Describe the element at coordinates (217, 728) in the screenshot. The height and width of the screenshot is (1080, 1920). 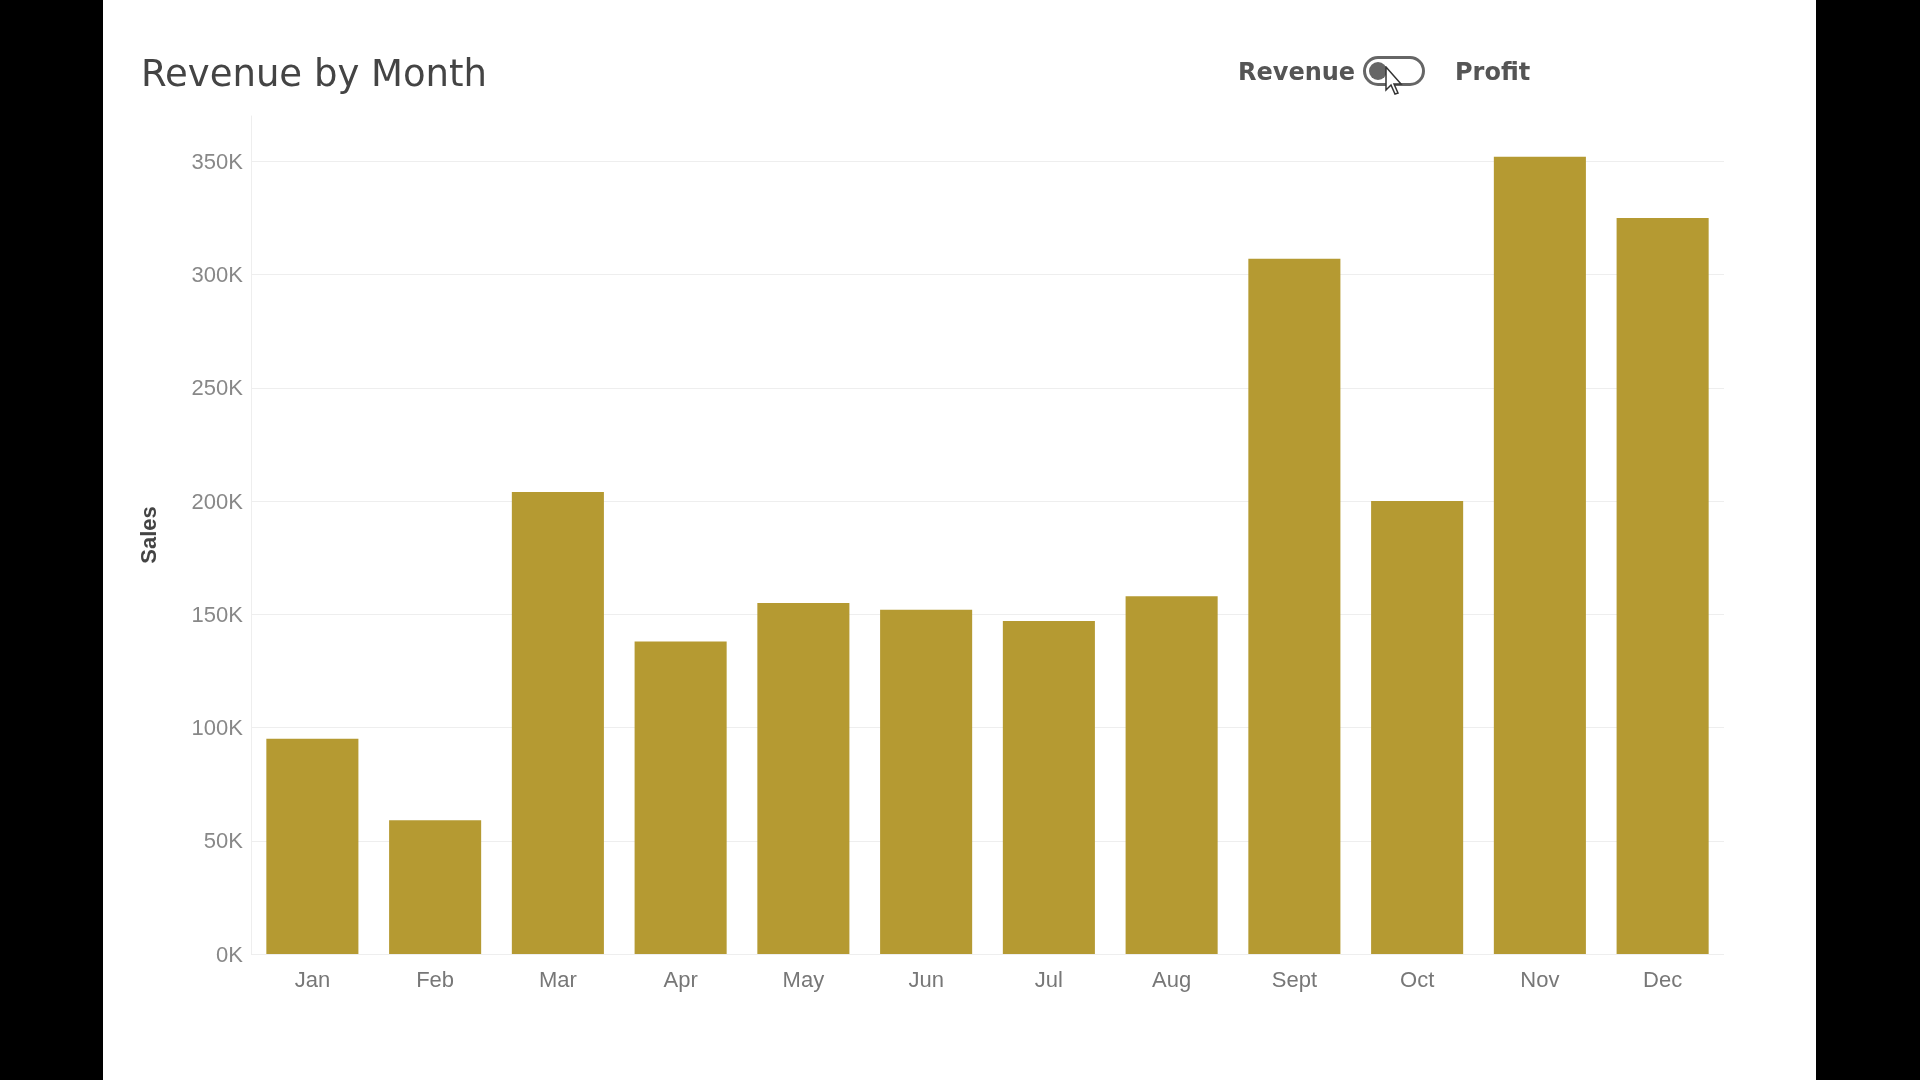
I see `y-tick-label: 100K` at that location.